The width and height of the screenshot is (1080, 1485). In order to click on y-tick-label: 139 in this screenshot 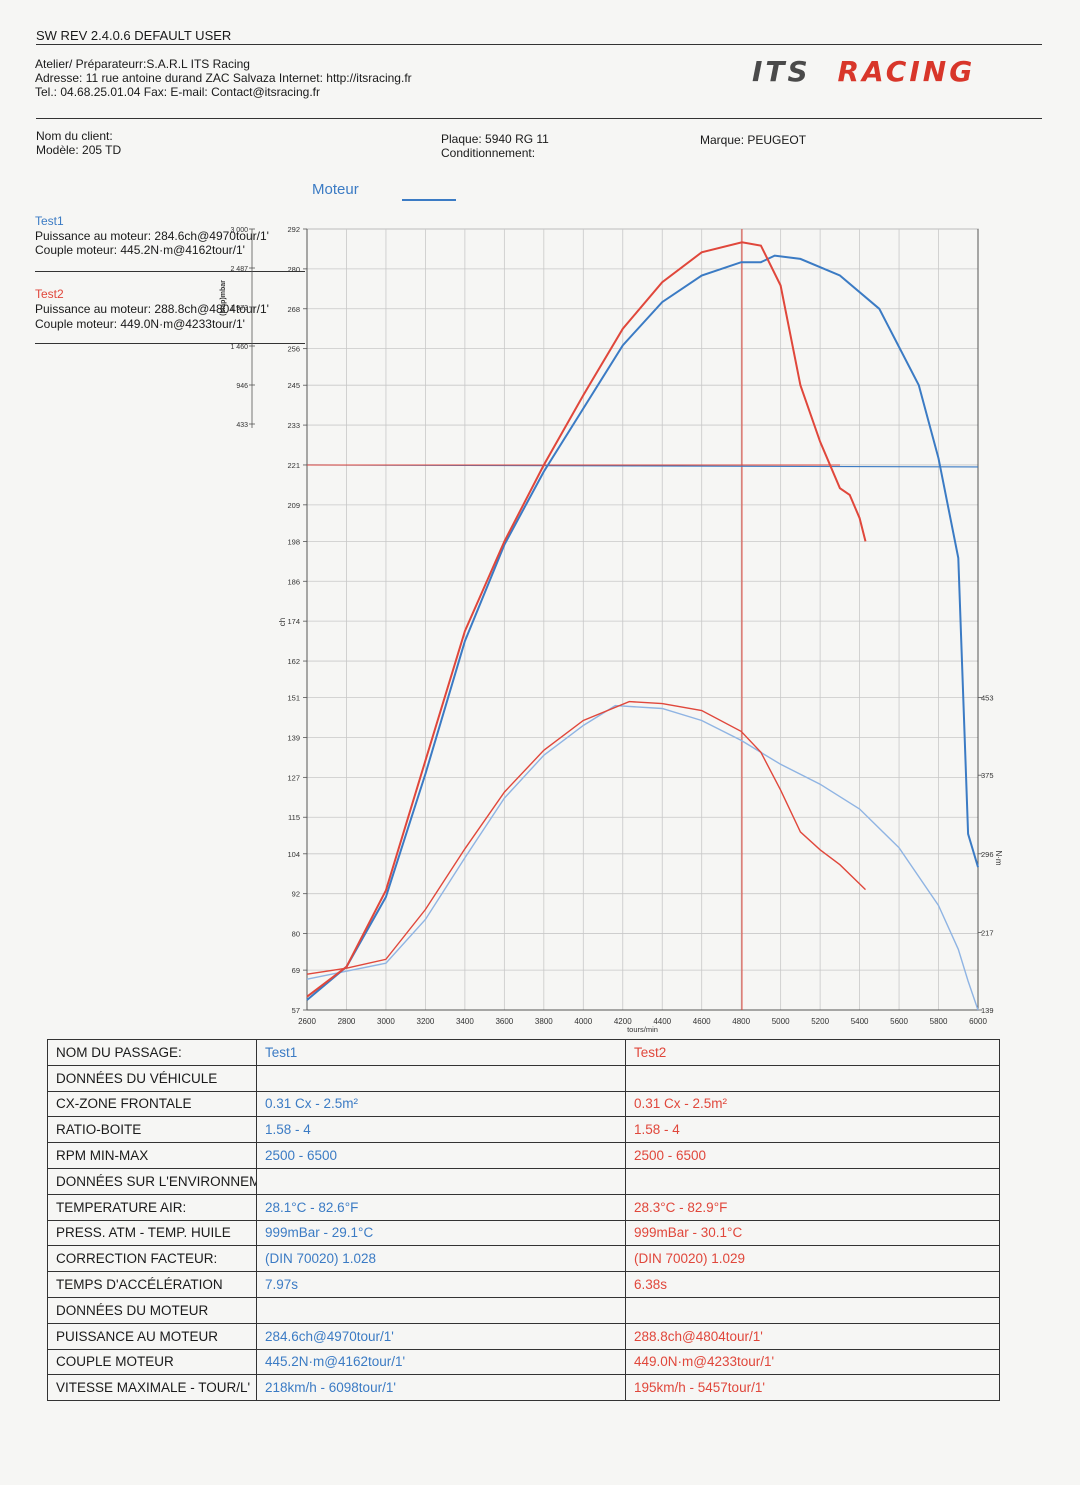, I will do `click(293, 737)`.